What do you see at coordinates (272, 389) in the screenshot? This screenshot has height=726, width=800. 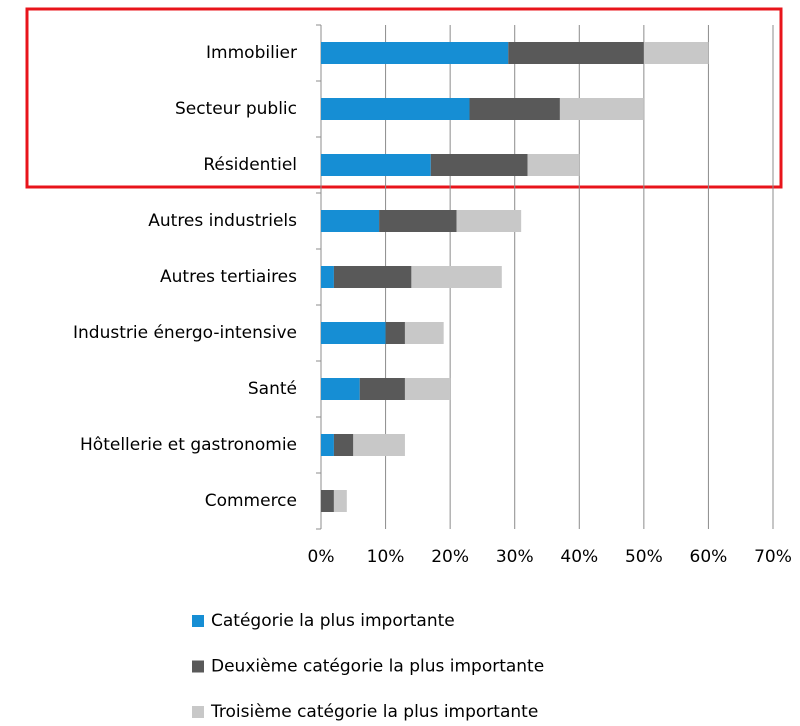 I see `y-tick-label: Santé` at bounding box center [272, 389].